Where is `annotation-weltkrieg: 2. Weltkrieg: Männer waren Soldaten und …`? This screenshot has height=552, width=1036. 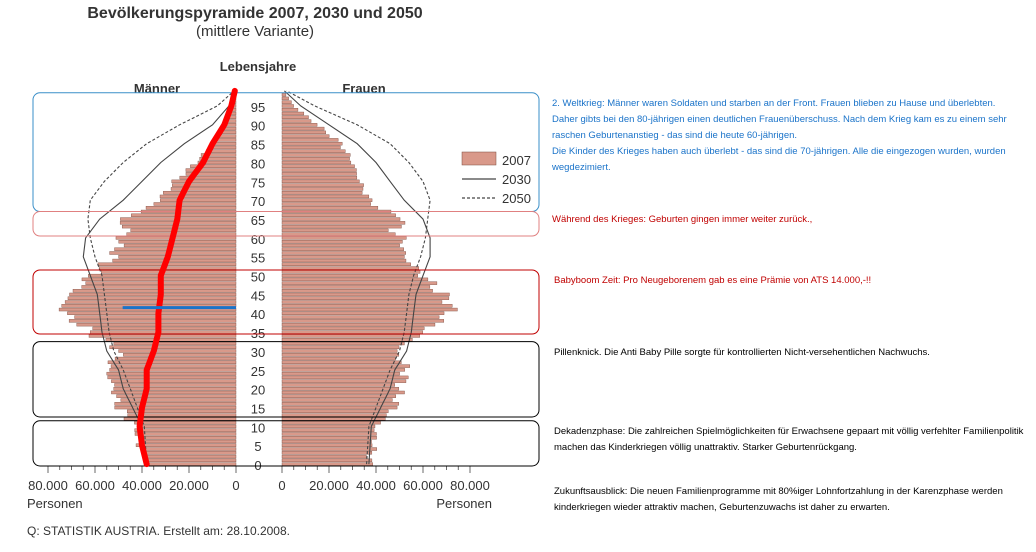
annotation-weltkrieg: 2. Weltkrieg: Männer waren Soldaten und … is located at coordinates (790, 136).